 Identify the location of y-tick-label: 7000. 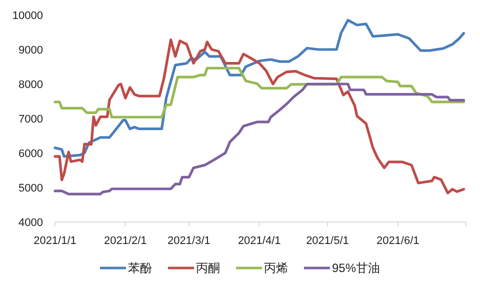
(30, 120).